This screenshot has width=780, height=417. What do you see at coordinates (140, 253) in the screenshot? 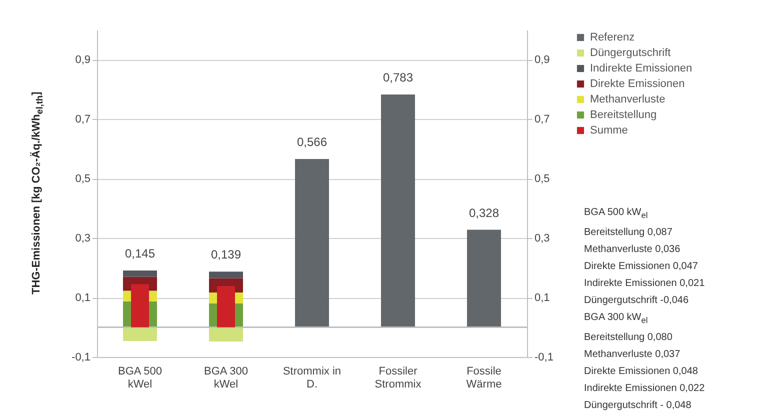
I see `data-label: 0,145` at bounding box center [140, 253].